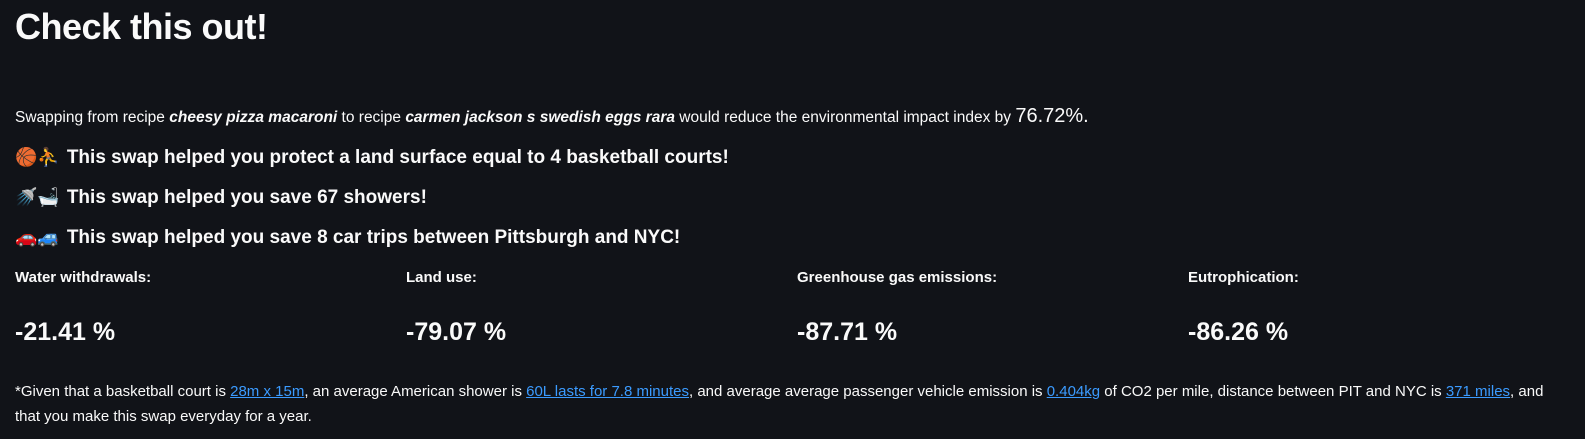 This screenshot has width=1585, height=439. What do you see at coordinates (37, 157) in the screenshot?
I see `basketball-icon: 🏀⛹` at bounding box center [37, 157].